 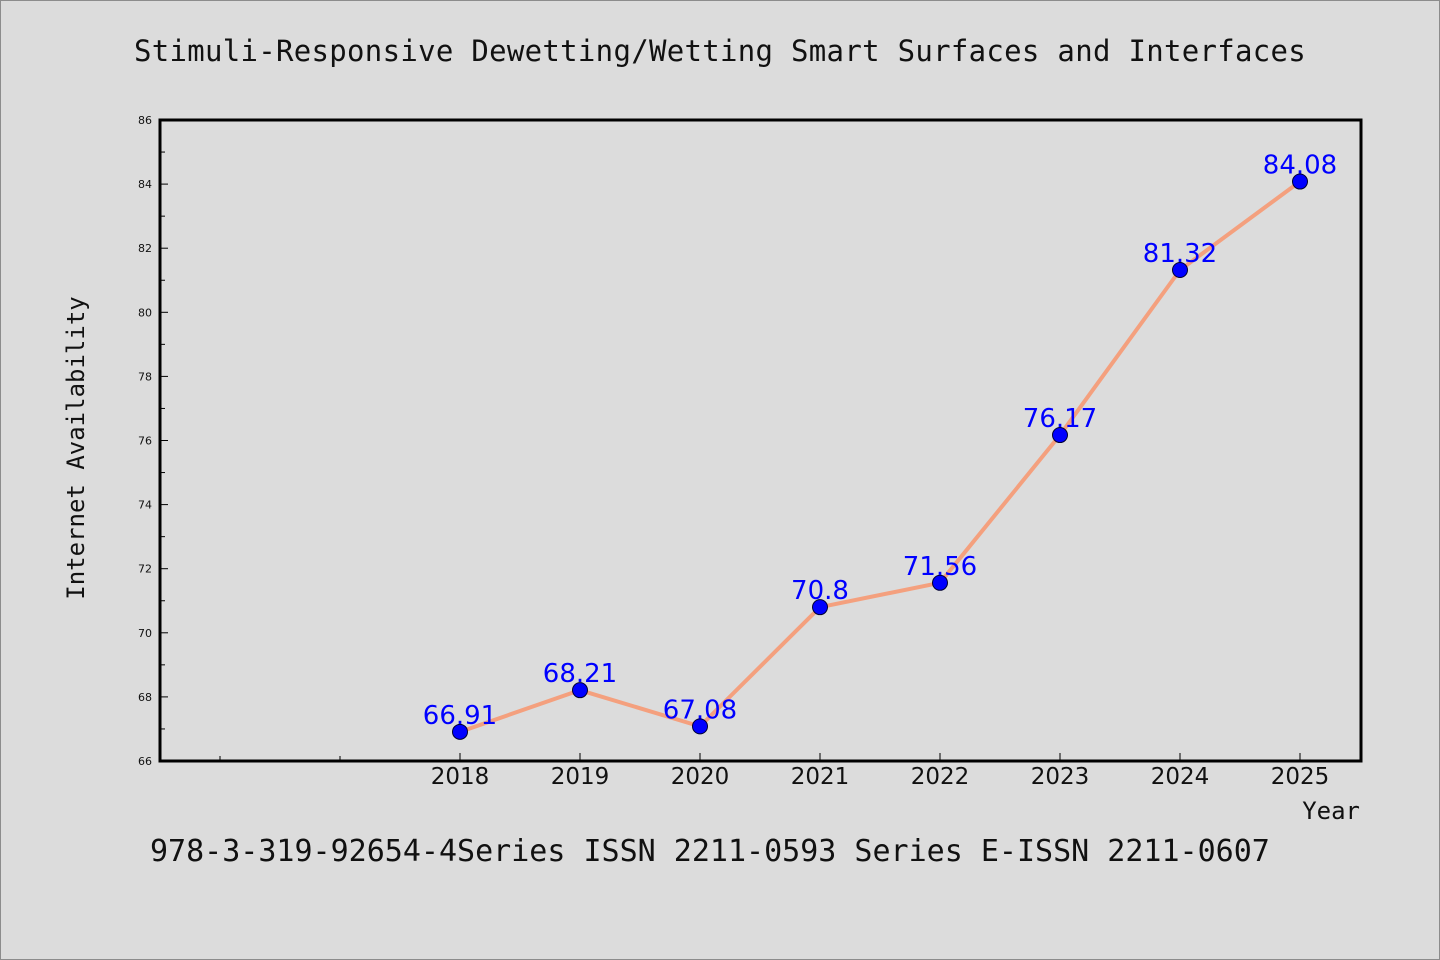 I want to click on data-label: 66.91, so click(x=460, y=716).